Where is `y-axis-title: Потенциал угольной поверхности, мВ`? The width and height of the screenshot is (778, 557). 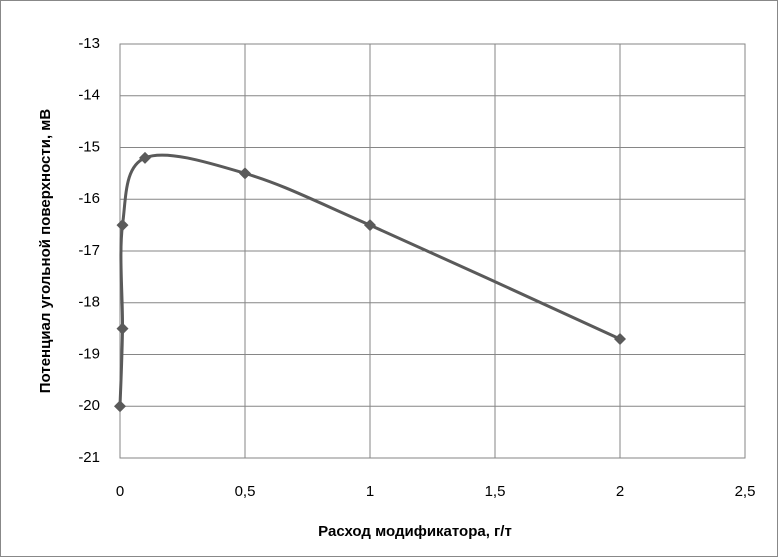 y-axis-title: Потенциал угольной поверхности, мВ is located at coordinates (45, 251).